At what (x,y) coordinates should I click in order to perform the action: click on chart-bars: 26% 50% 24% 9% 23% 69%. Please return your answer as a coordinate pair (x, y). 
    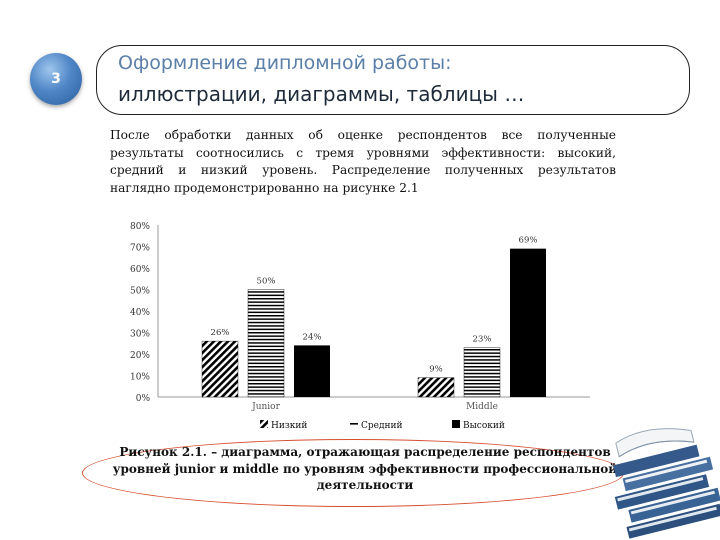
    Looking at the image, I should click on (373, 317).